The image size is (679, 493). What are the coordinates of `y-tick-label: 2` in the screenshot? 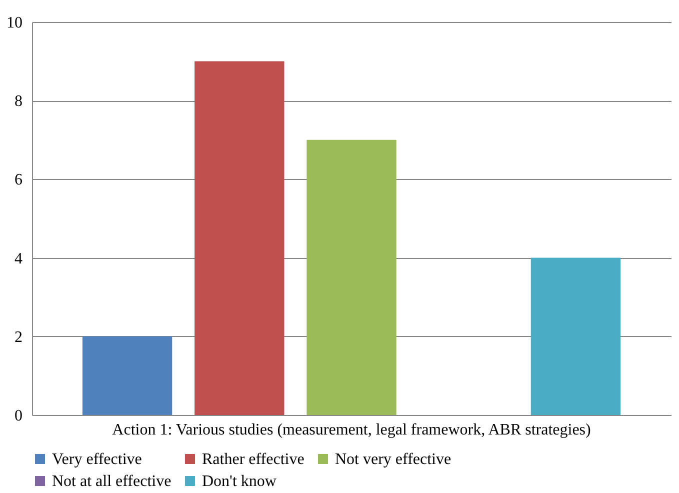 It's located at (18, 337).